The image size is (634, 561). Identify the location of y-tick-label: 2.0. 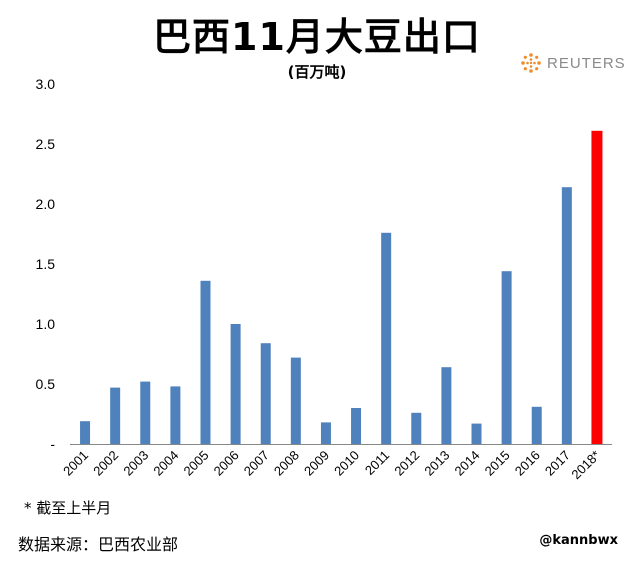
(46, 204).